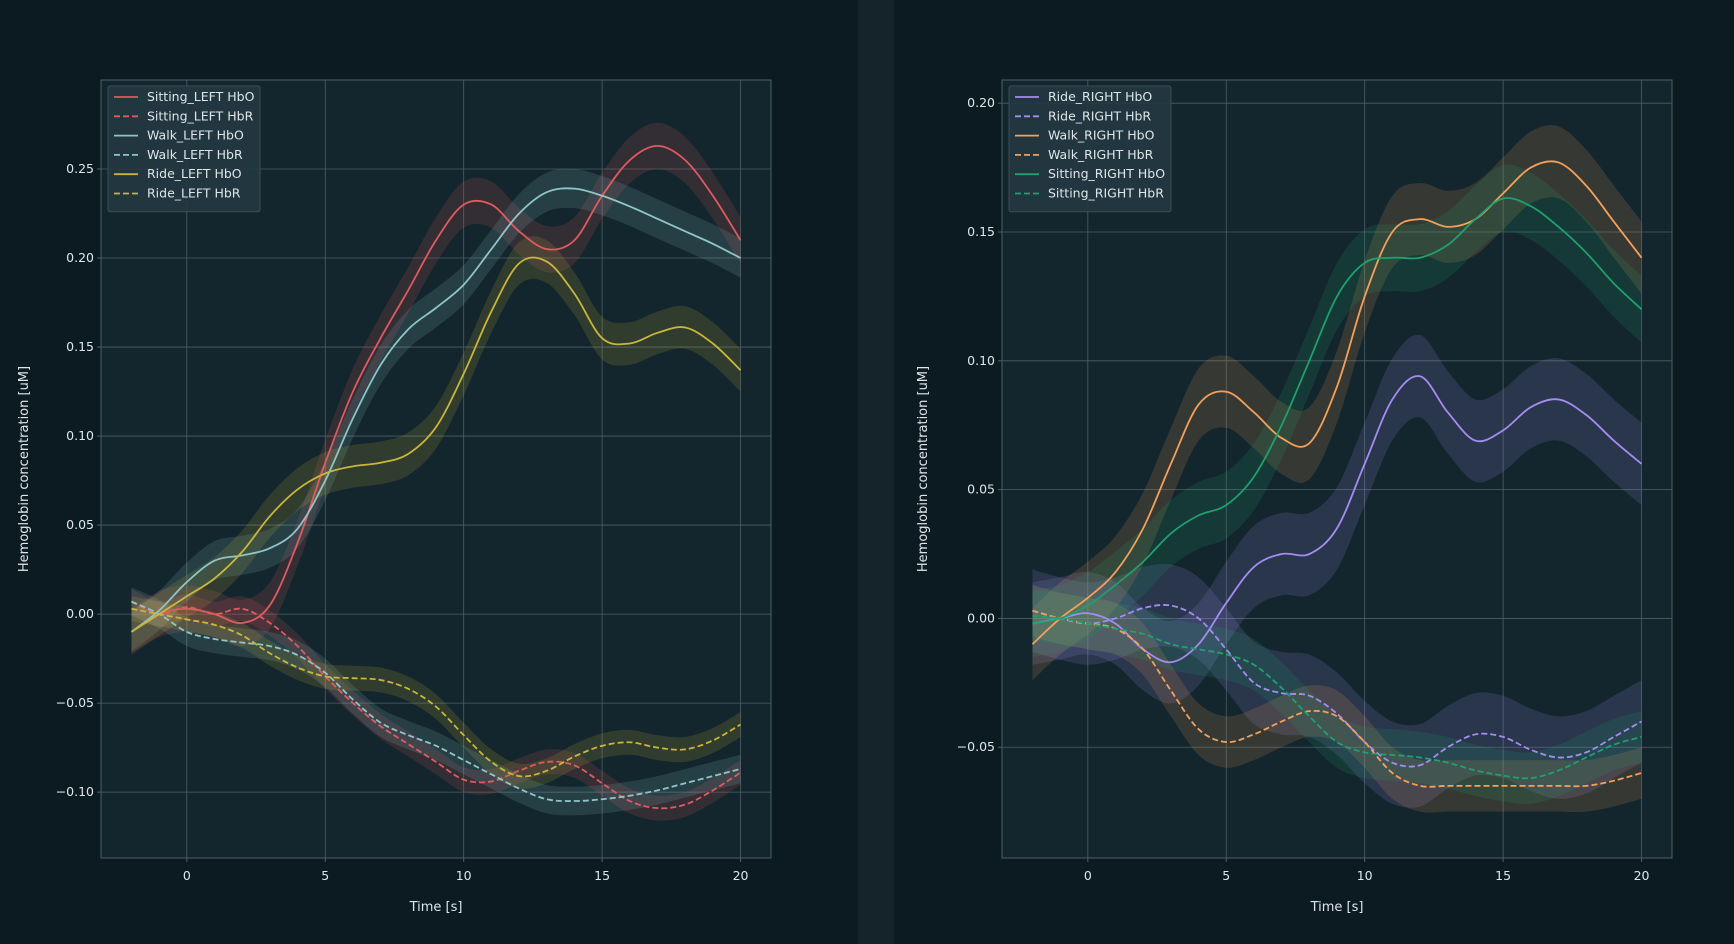 This screenshot has width=1734, height=944. Describe the element at coordinates (195, 135) in the screenshot. I see `left-legend-label-walk-left-hbo: Walk_LEFT HbO` at that location.